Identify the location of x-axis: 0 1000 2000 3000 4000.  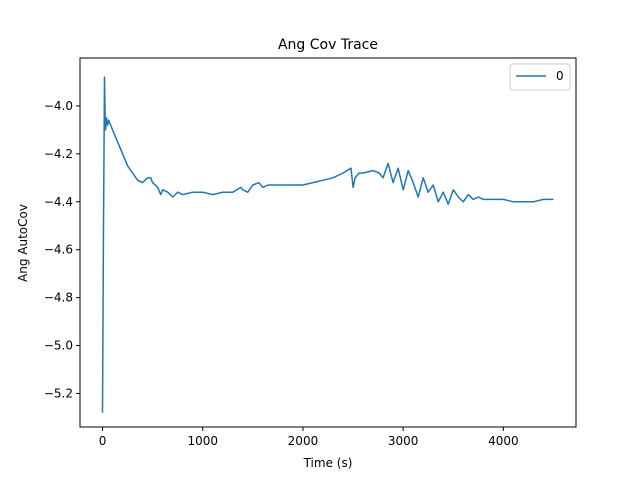
(309, 437).